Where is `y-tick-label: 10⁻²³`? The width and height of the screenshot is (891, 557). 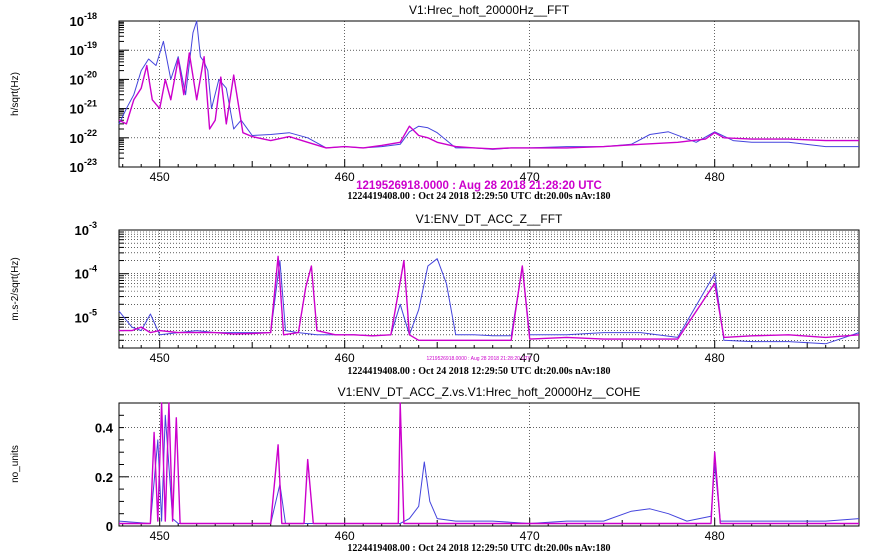 y-tick-label: 10⁻²³ is located at coordinates (83, 166).